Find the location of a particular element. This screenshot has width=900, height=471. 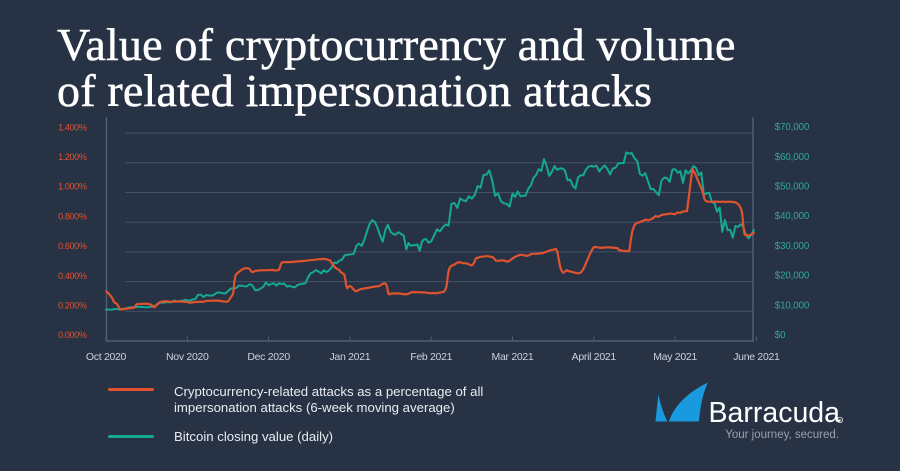

svg-text: Feb 2021 is located at coordinates (431, 357).